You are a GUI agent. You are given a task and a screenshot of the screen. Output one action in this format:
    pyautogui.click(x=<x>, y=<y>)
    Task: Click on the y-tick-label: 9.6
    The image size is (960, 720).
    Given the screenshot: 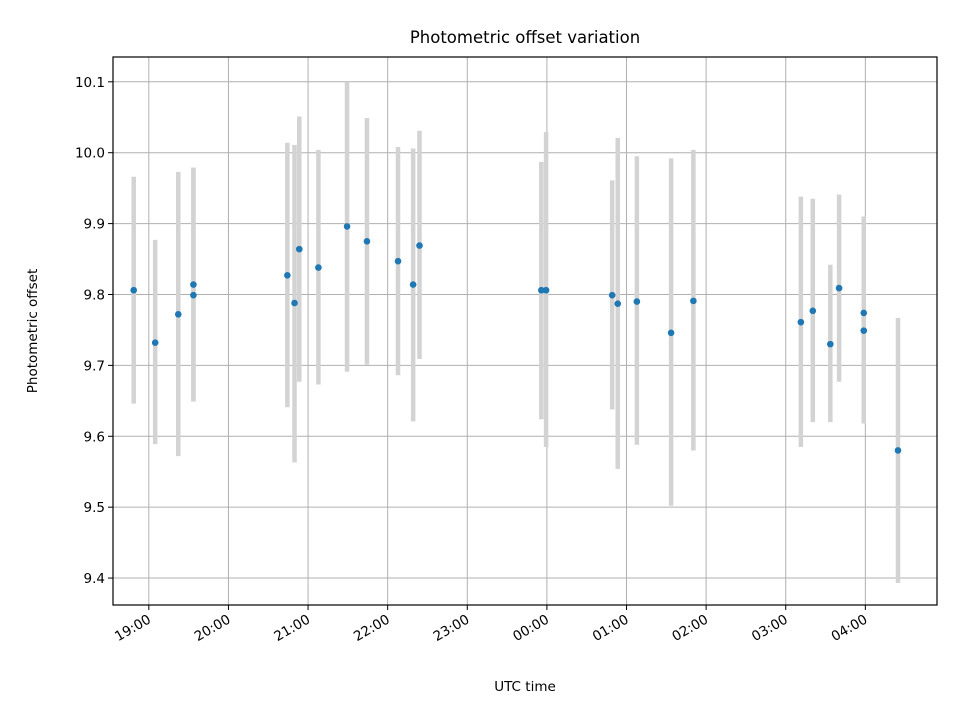 What is the action you would take?
    pyautogui.click(x=94, y=437)
    